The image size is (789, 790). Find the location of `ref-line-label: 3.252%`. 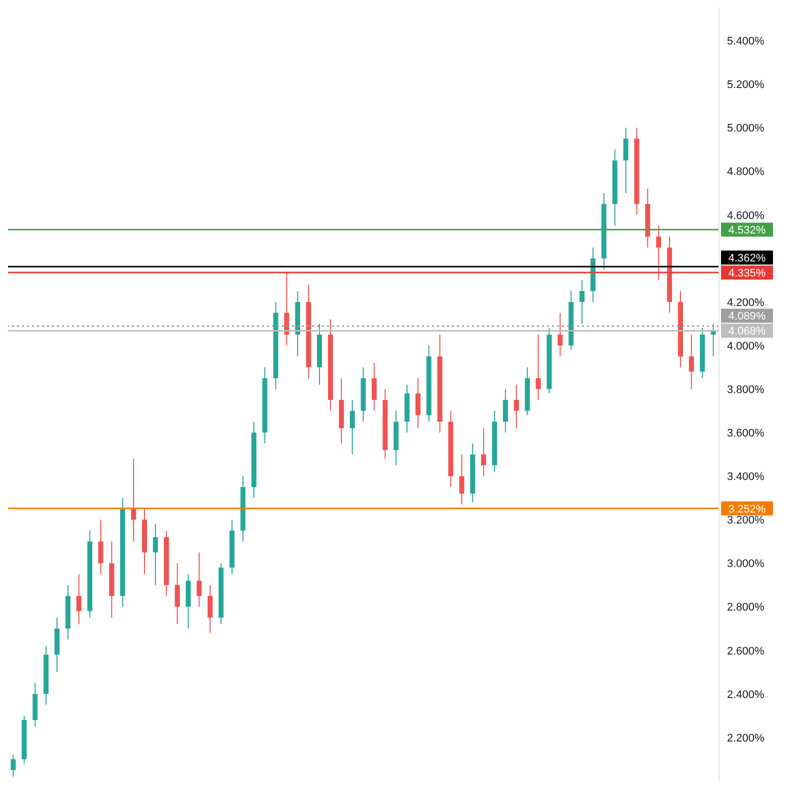

ref-line-label: 3.252% is located at coordinates (747, 509).